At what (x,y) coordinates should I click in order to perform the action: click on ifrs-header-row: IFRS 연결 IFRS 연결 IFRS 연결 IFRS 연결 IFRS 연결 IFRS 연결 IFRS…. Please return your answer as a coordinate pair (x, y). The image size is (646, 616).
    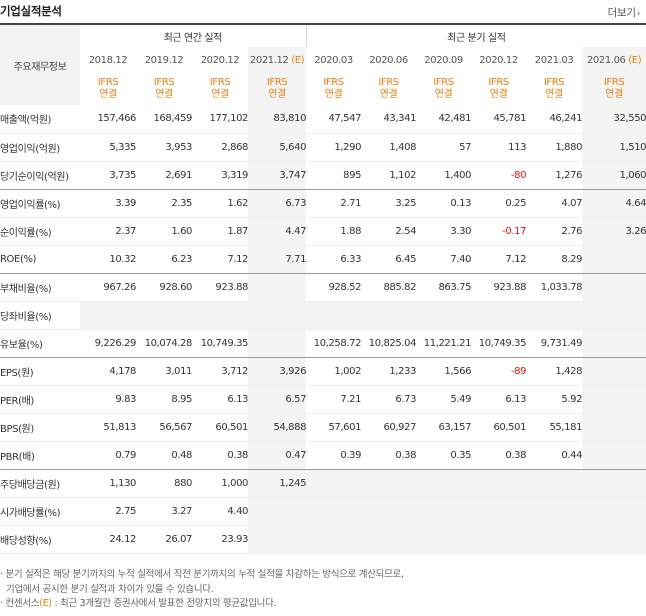
    Looking at the image, I should click on (323, 89).